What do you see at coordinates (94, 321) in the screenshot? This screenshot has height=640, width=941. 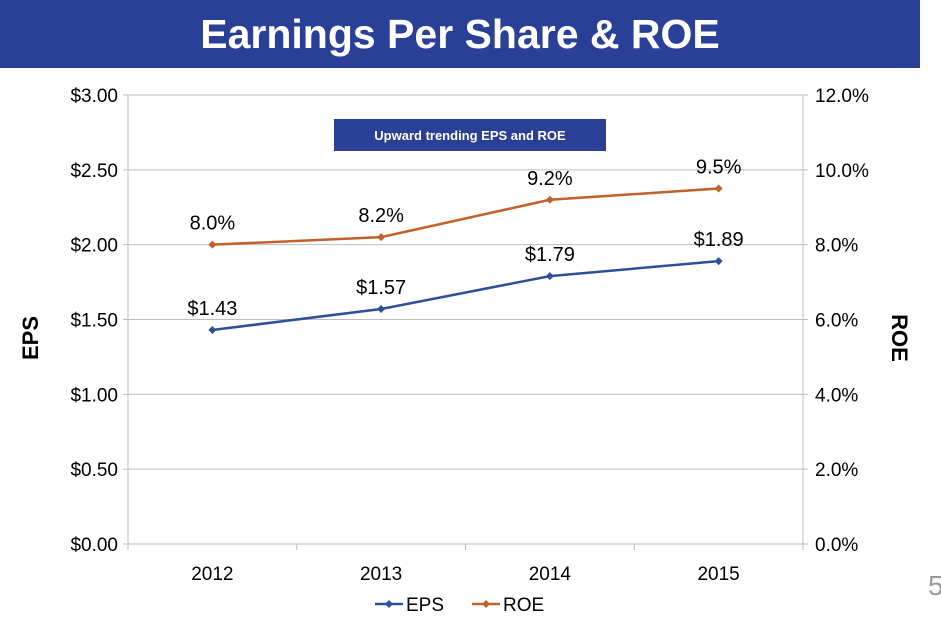 I see `y-tick-label: $1.50` at bounding box center [94, 321].